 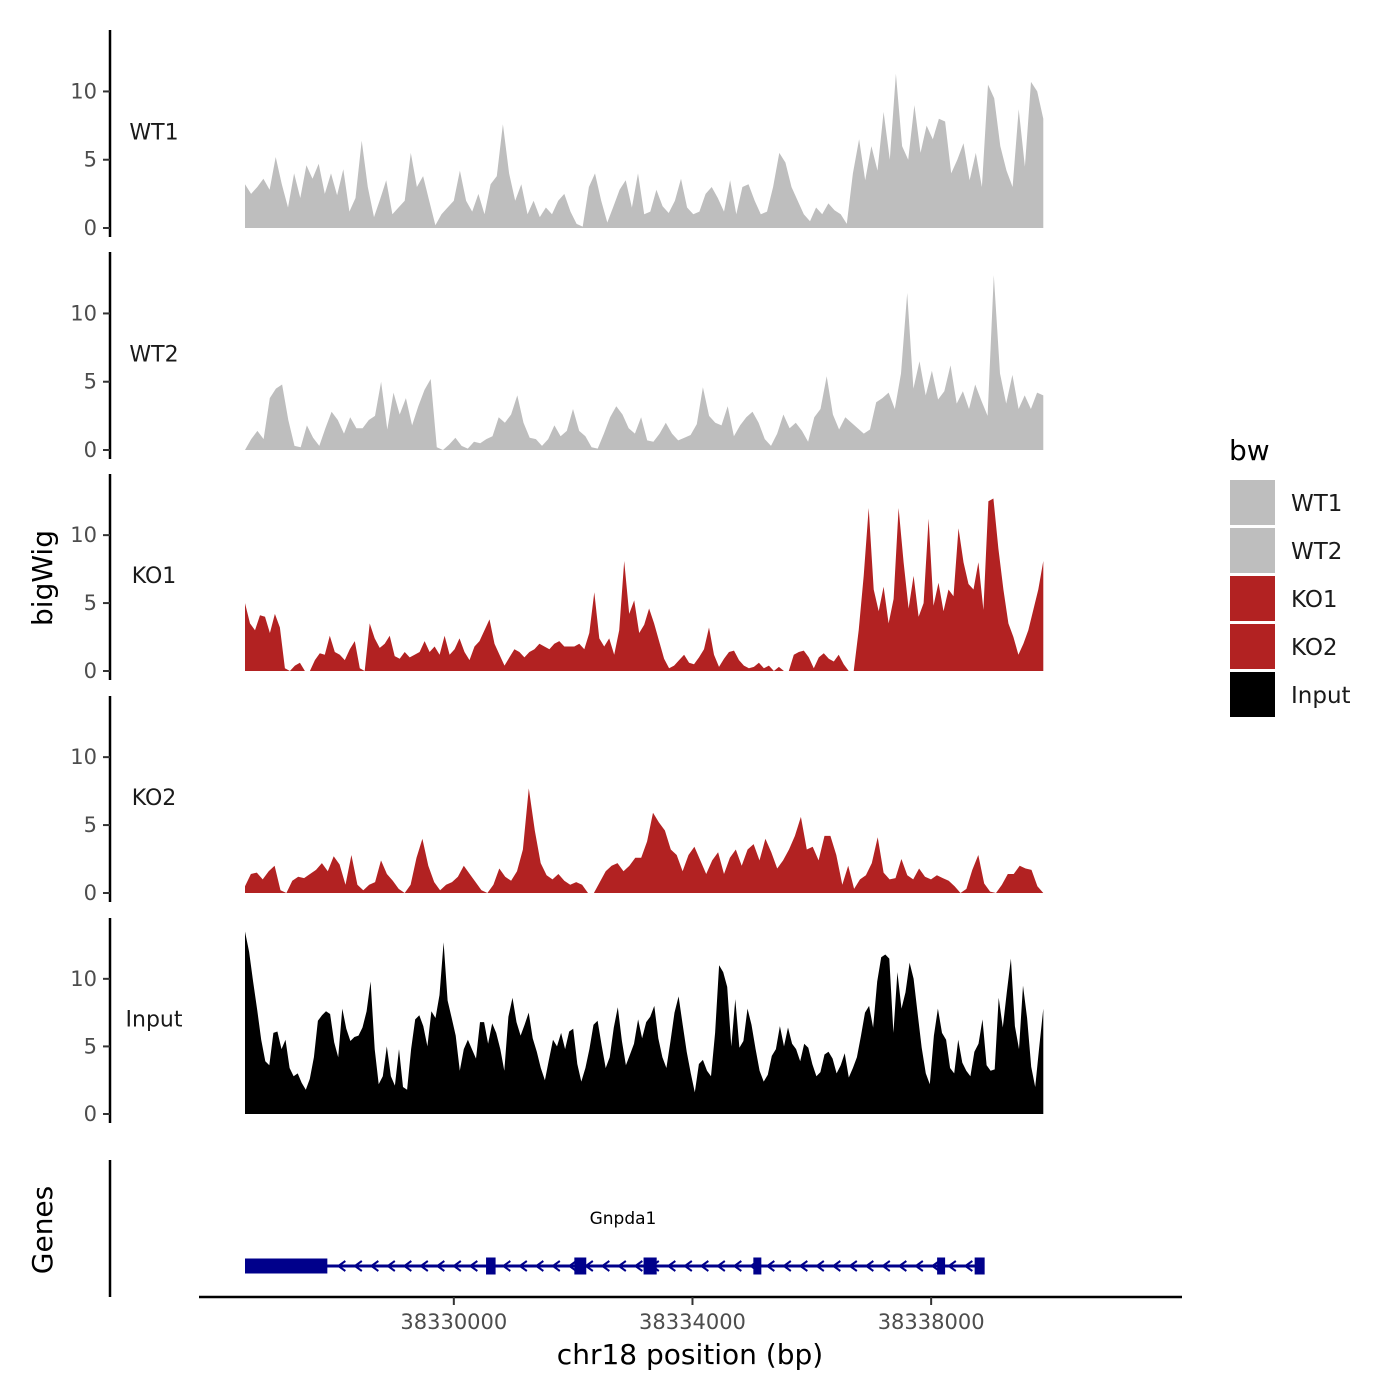 I want to click on y-tick-label-Input-5: 5, so click(x=90, y=1046).